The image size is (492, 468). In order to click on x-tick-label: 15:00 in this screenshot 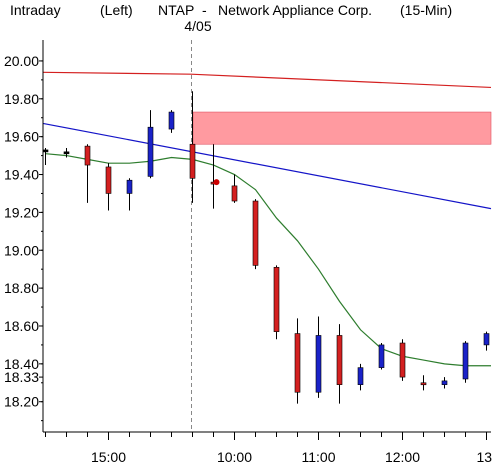, I will do `click(108, 457)`.